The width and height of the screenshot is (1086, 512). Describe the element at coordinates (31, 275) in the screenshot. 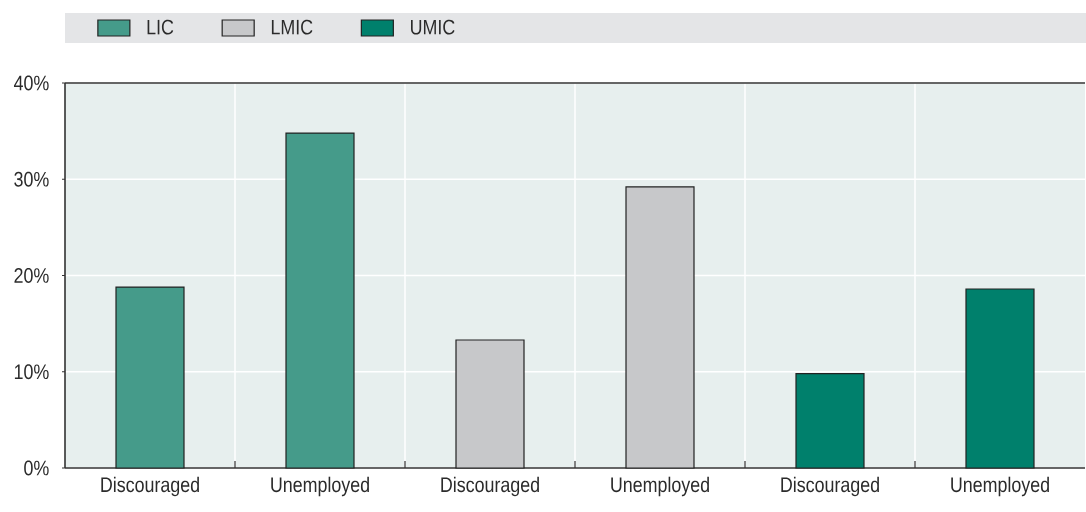

I see `y-tick-label: 20%` at that location.